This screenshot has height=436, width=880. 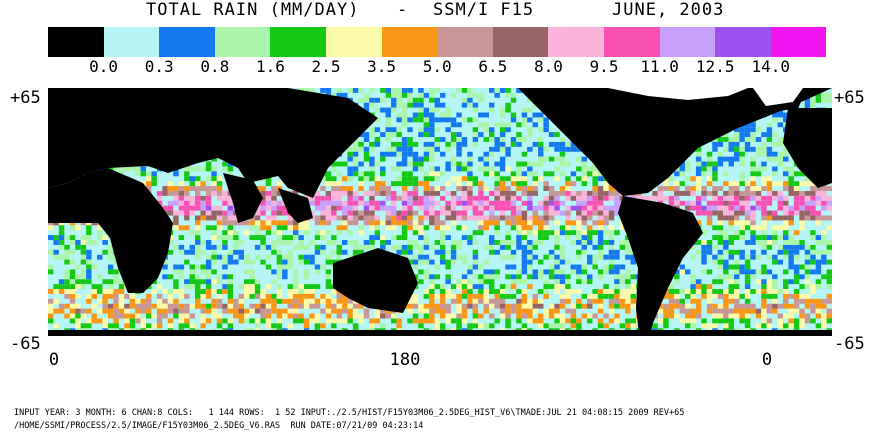 What do you see at coordinates (353, 42) in the screenshot?
I see `legend-swatch` at bounding box center [353, 42].